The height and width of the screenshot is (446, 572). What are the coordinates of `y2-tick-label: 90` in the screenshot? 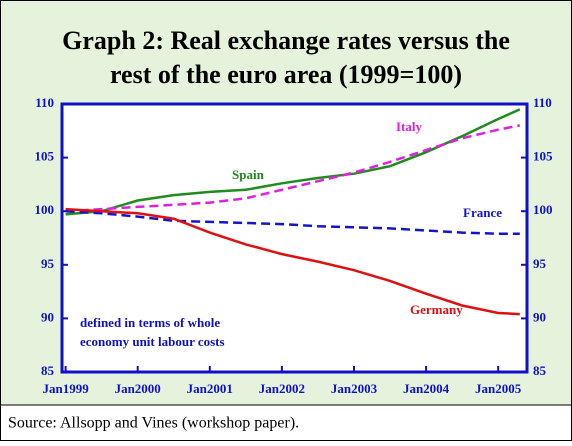 It's located at (539, 316).